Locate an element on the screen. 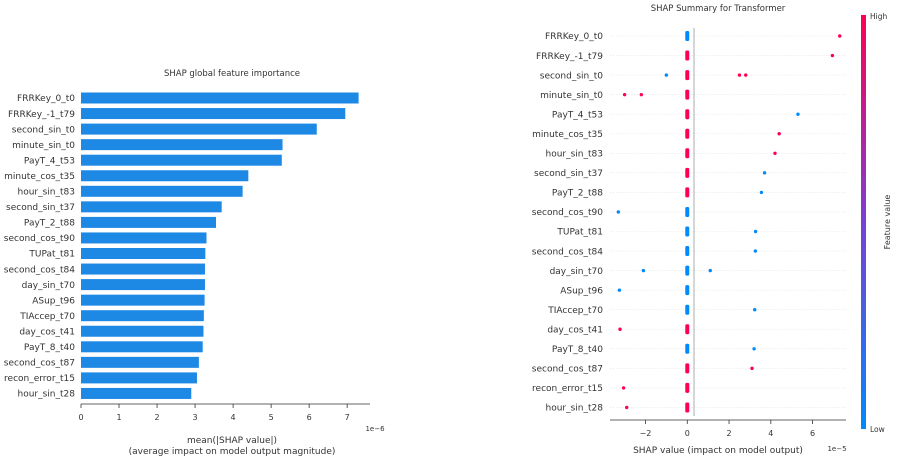  importance-tick-label-6: 6 is located at coordinates (309, 417).